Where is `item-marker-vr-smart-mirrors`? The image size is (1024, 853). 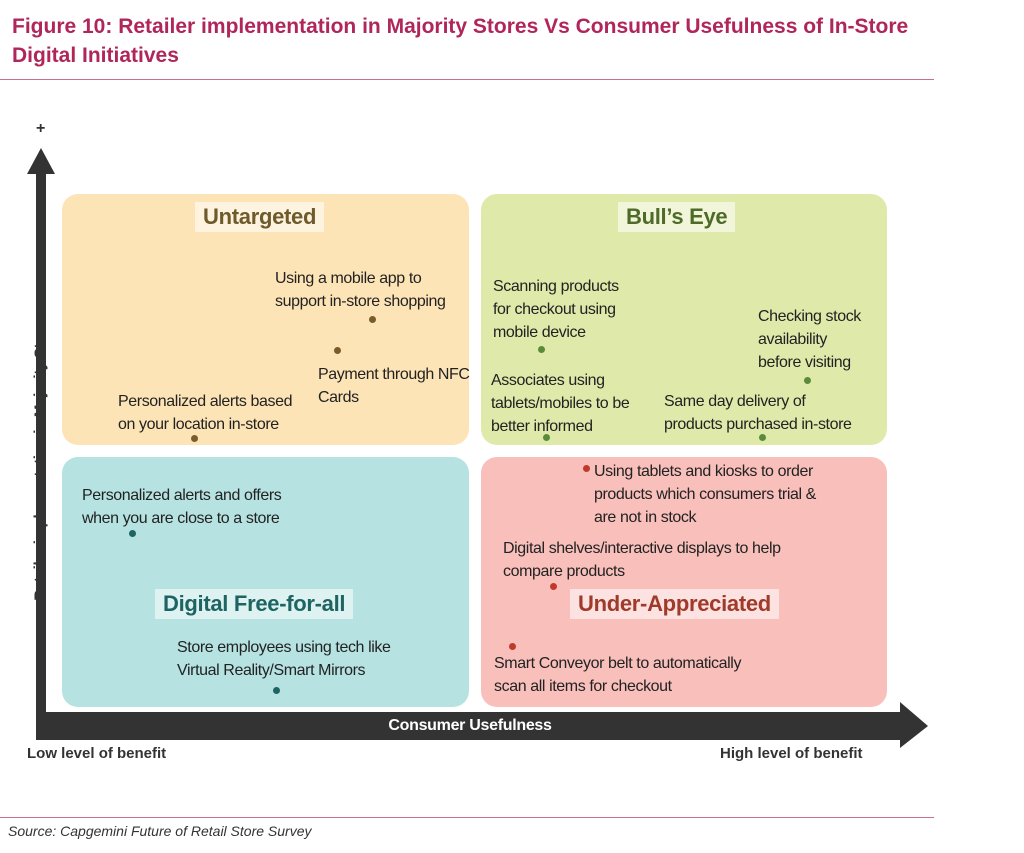 item-marker-vr-smart-mirrors is located at coordinates (276, 690).